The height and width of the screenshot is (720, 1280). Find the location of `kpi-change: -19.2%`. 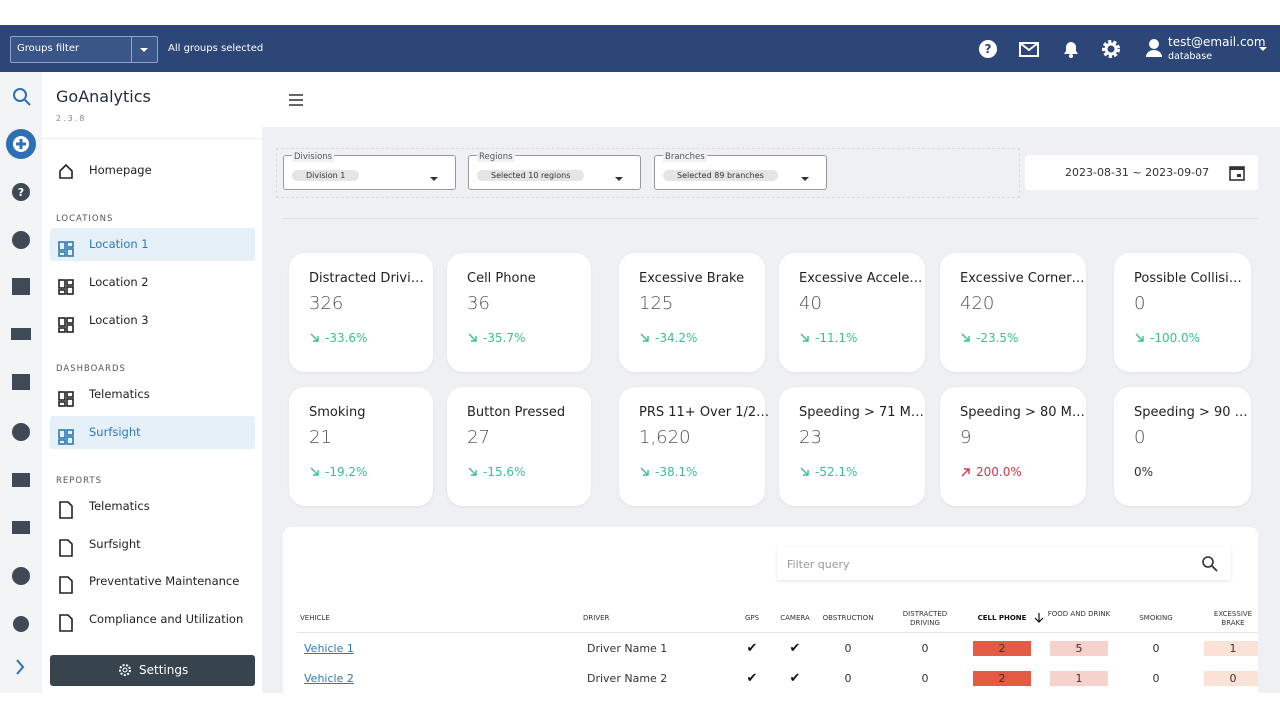

kpi-change: -19.2% is located at coordinates (338, 472).